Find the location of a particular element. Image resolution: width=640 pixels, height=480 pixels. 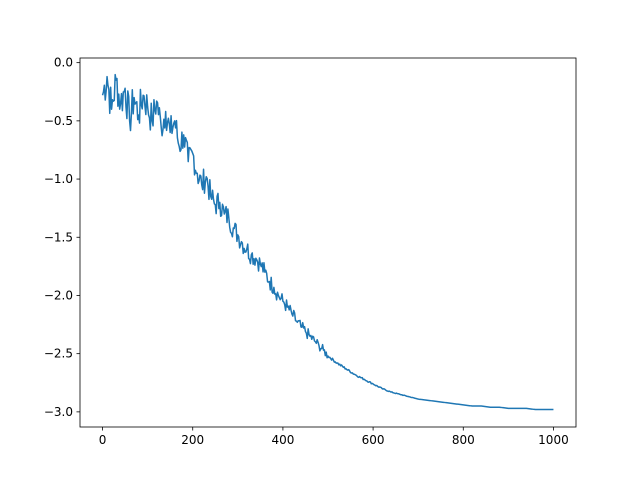

y-tick-label: −0.5 is located at coordinates (58, 121).